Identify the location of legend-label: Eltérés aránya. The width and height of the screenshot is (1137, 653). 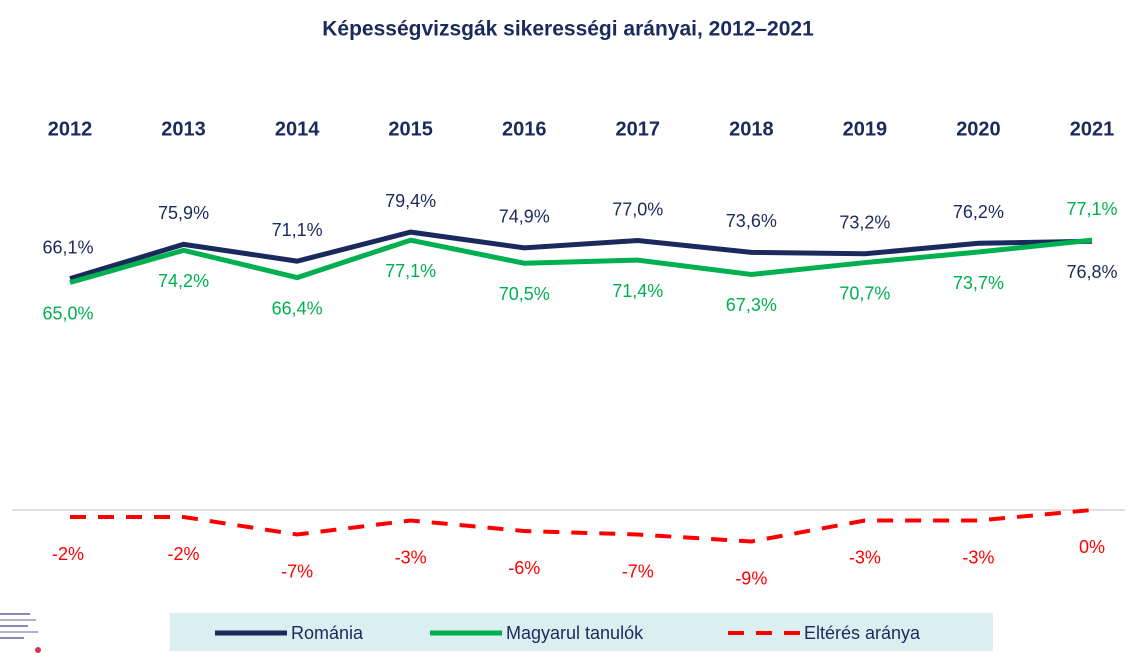
(862, 633).